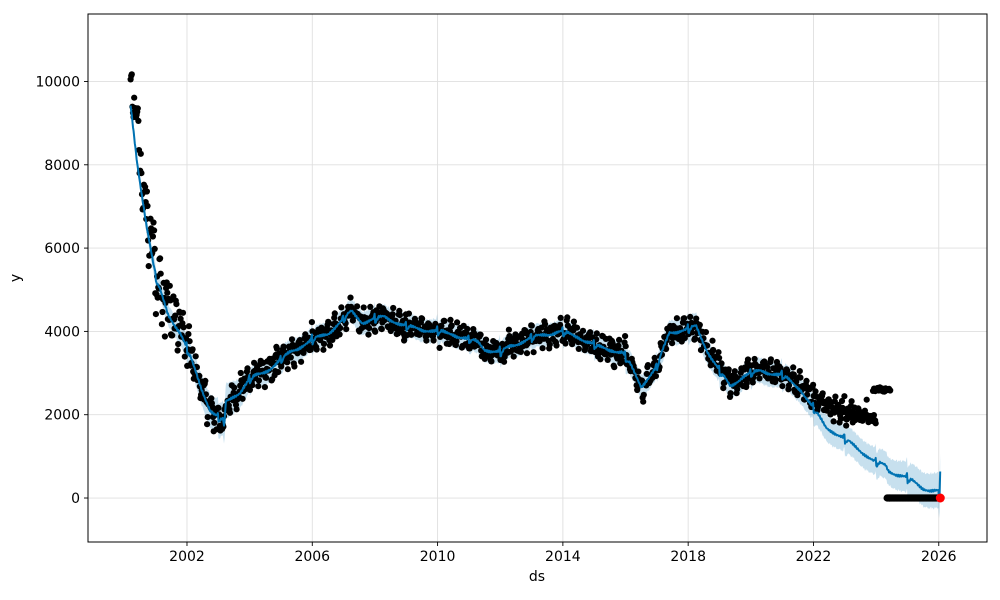 This screenshot has height=600, width=1000. What do you see at coordinates (912, 498) in the screenshot?
I see `zero-value-points` at bounding box center [912, 498].